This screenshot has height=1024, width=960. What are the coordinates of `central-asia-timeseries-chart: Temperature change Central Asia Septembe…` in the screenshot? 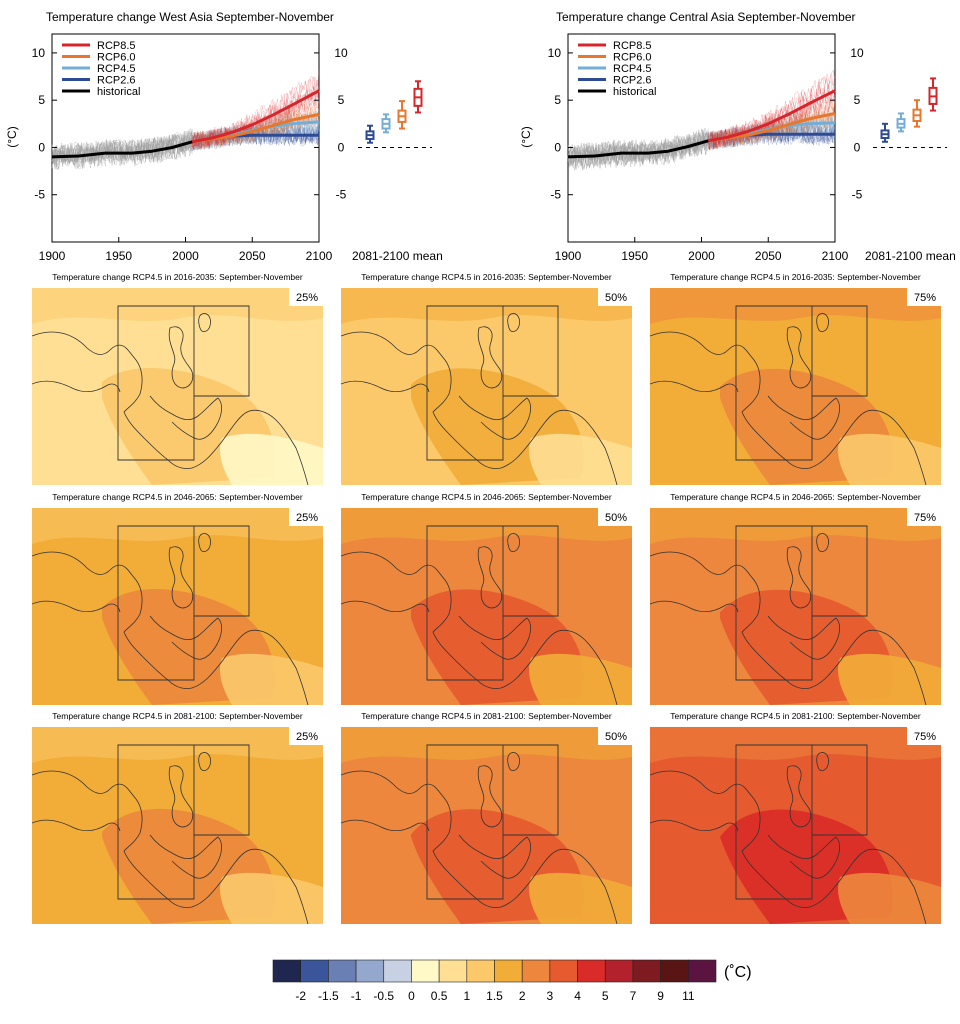 It's located at (737, 136).